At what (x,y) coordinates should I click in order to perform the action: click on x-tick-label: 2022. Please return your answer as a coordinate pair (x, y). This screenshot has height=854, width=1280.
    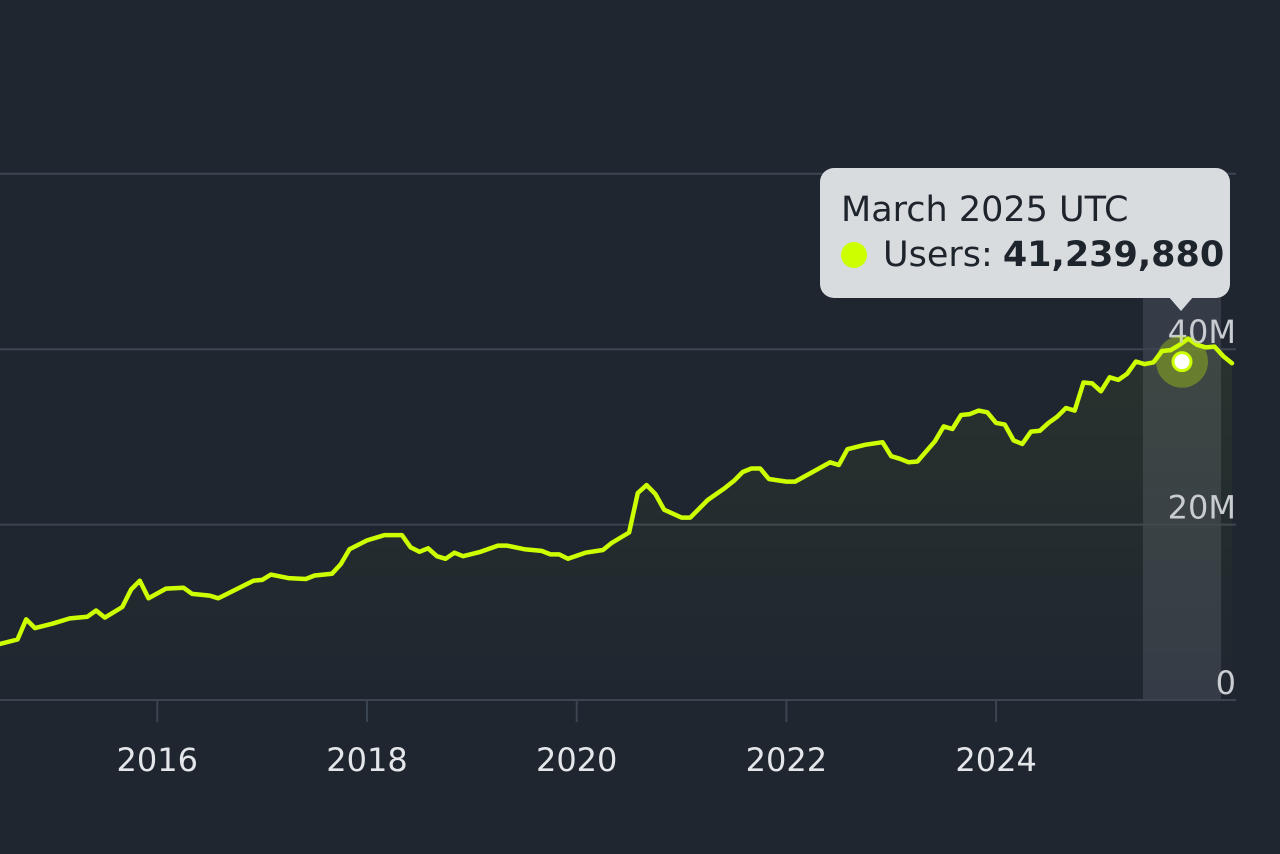
    Looking at the image, I should click on (786, 760).